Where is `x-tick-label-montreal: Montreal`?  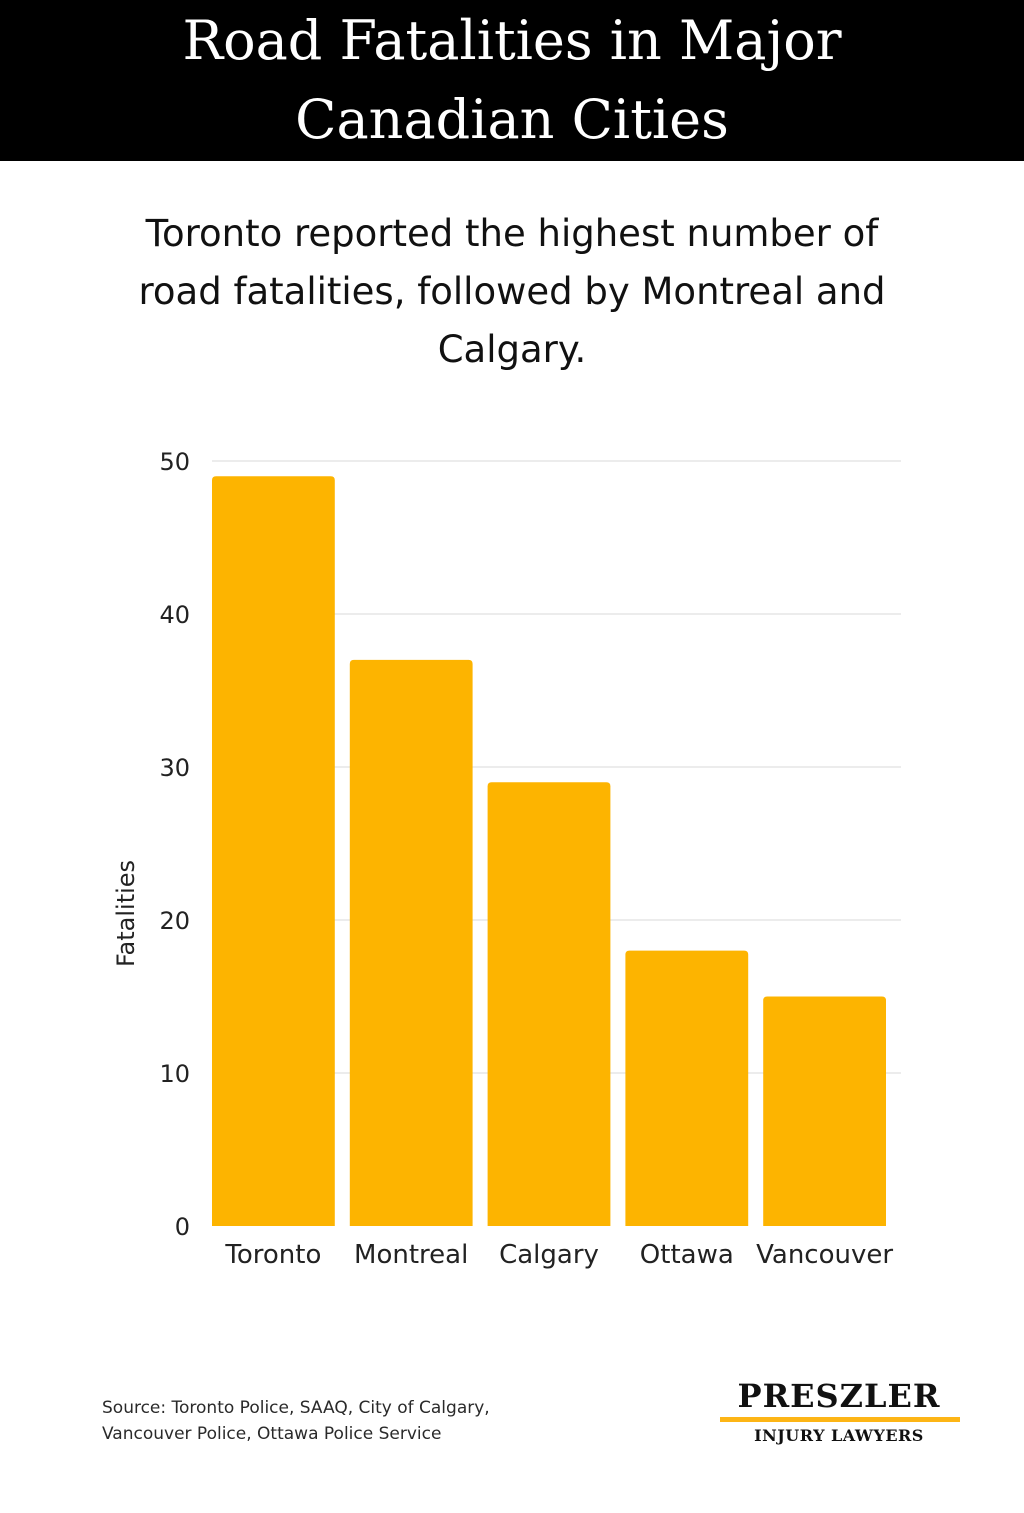
x-tick-label-montreal: Montreal is located at coordinates (411, 1255).